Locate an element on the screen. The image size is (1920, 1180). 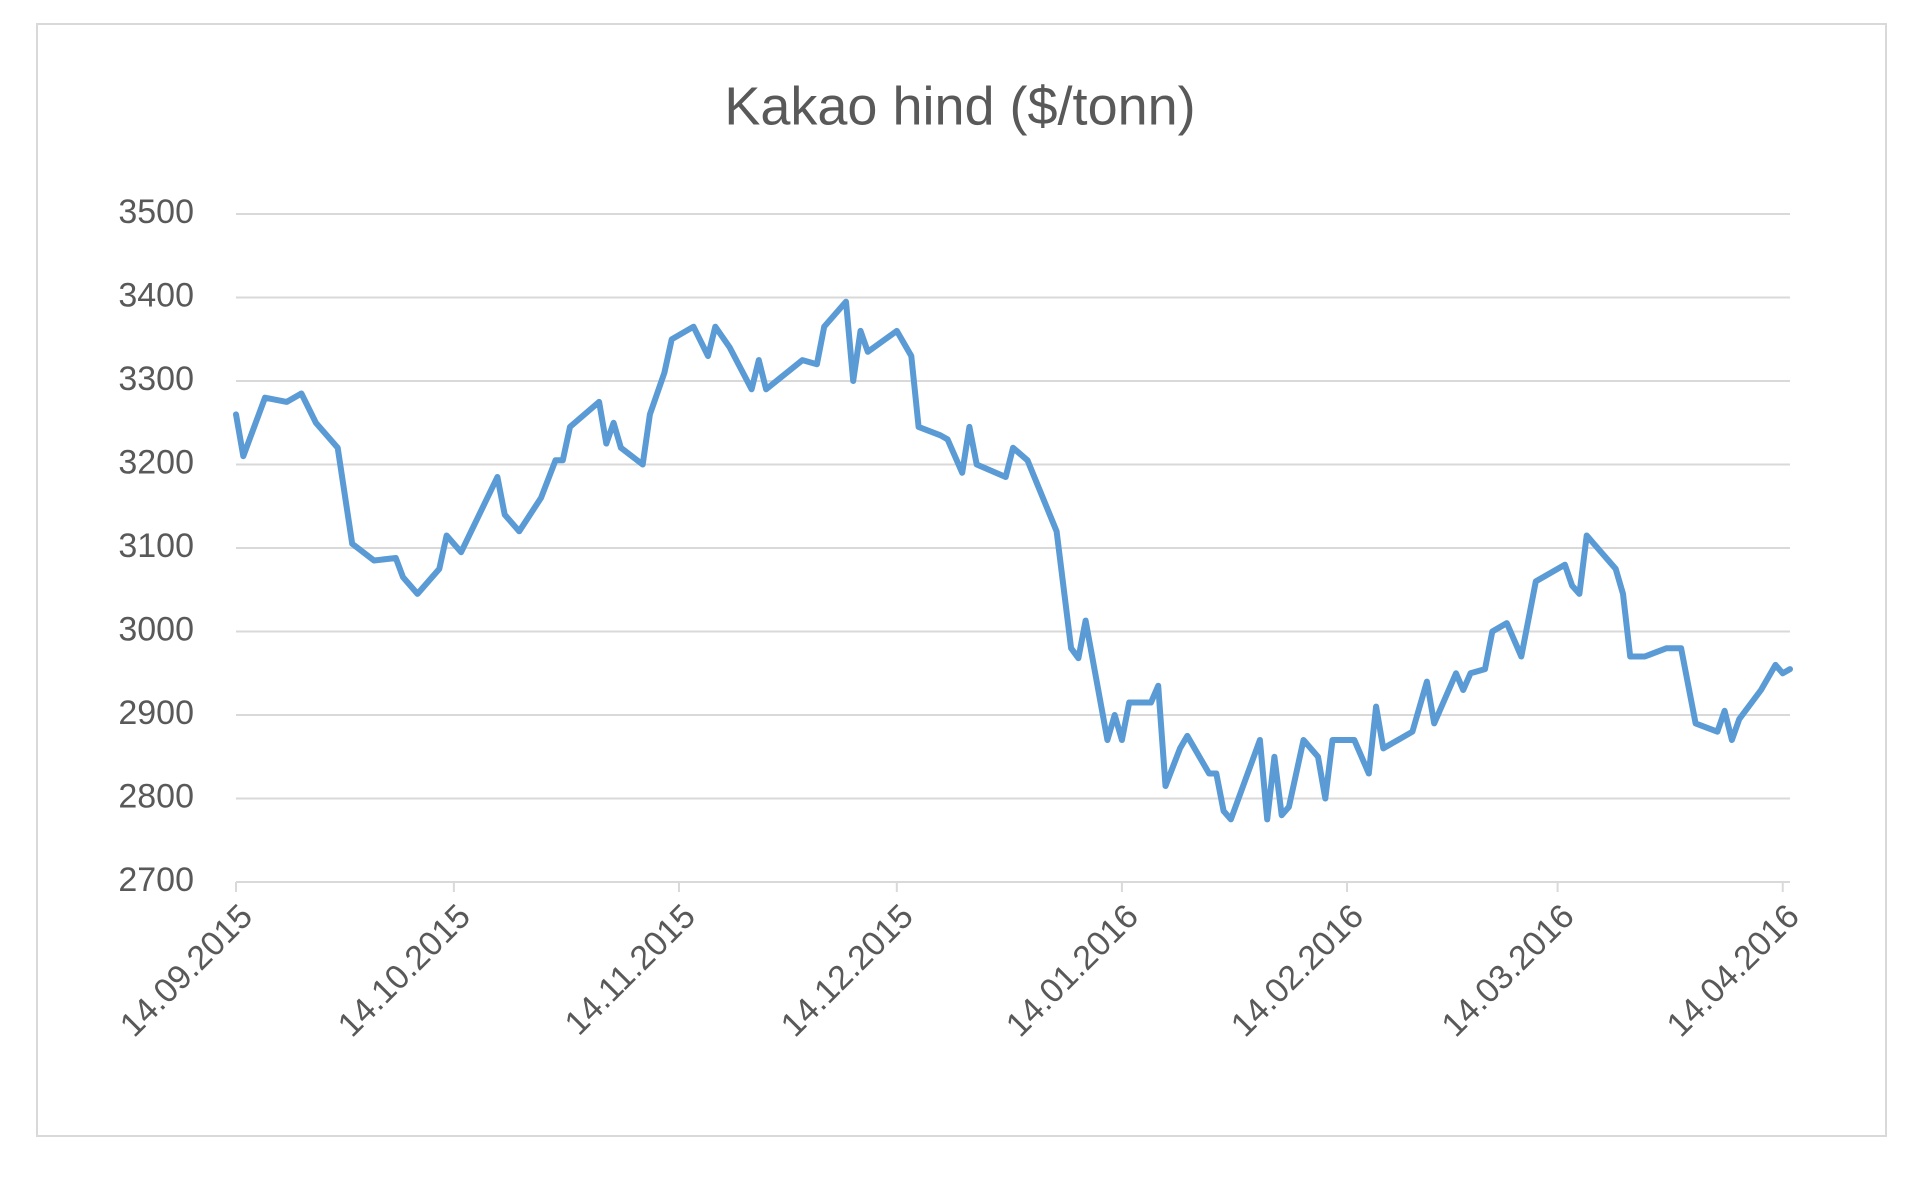
y-tick-label: 2700 is located at coordinates (156, 880).